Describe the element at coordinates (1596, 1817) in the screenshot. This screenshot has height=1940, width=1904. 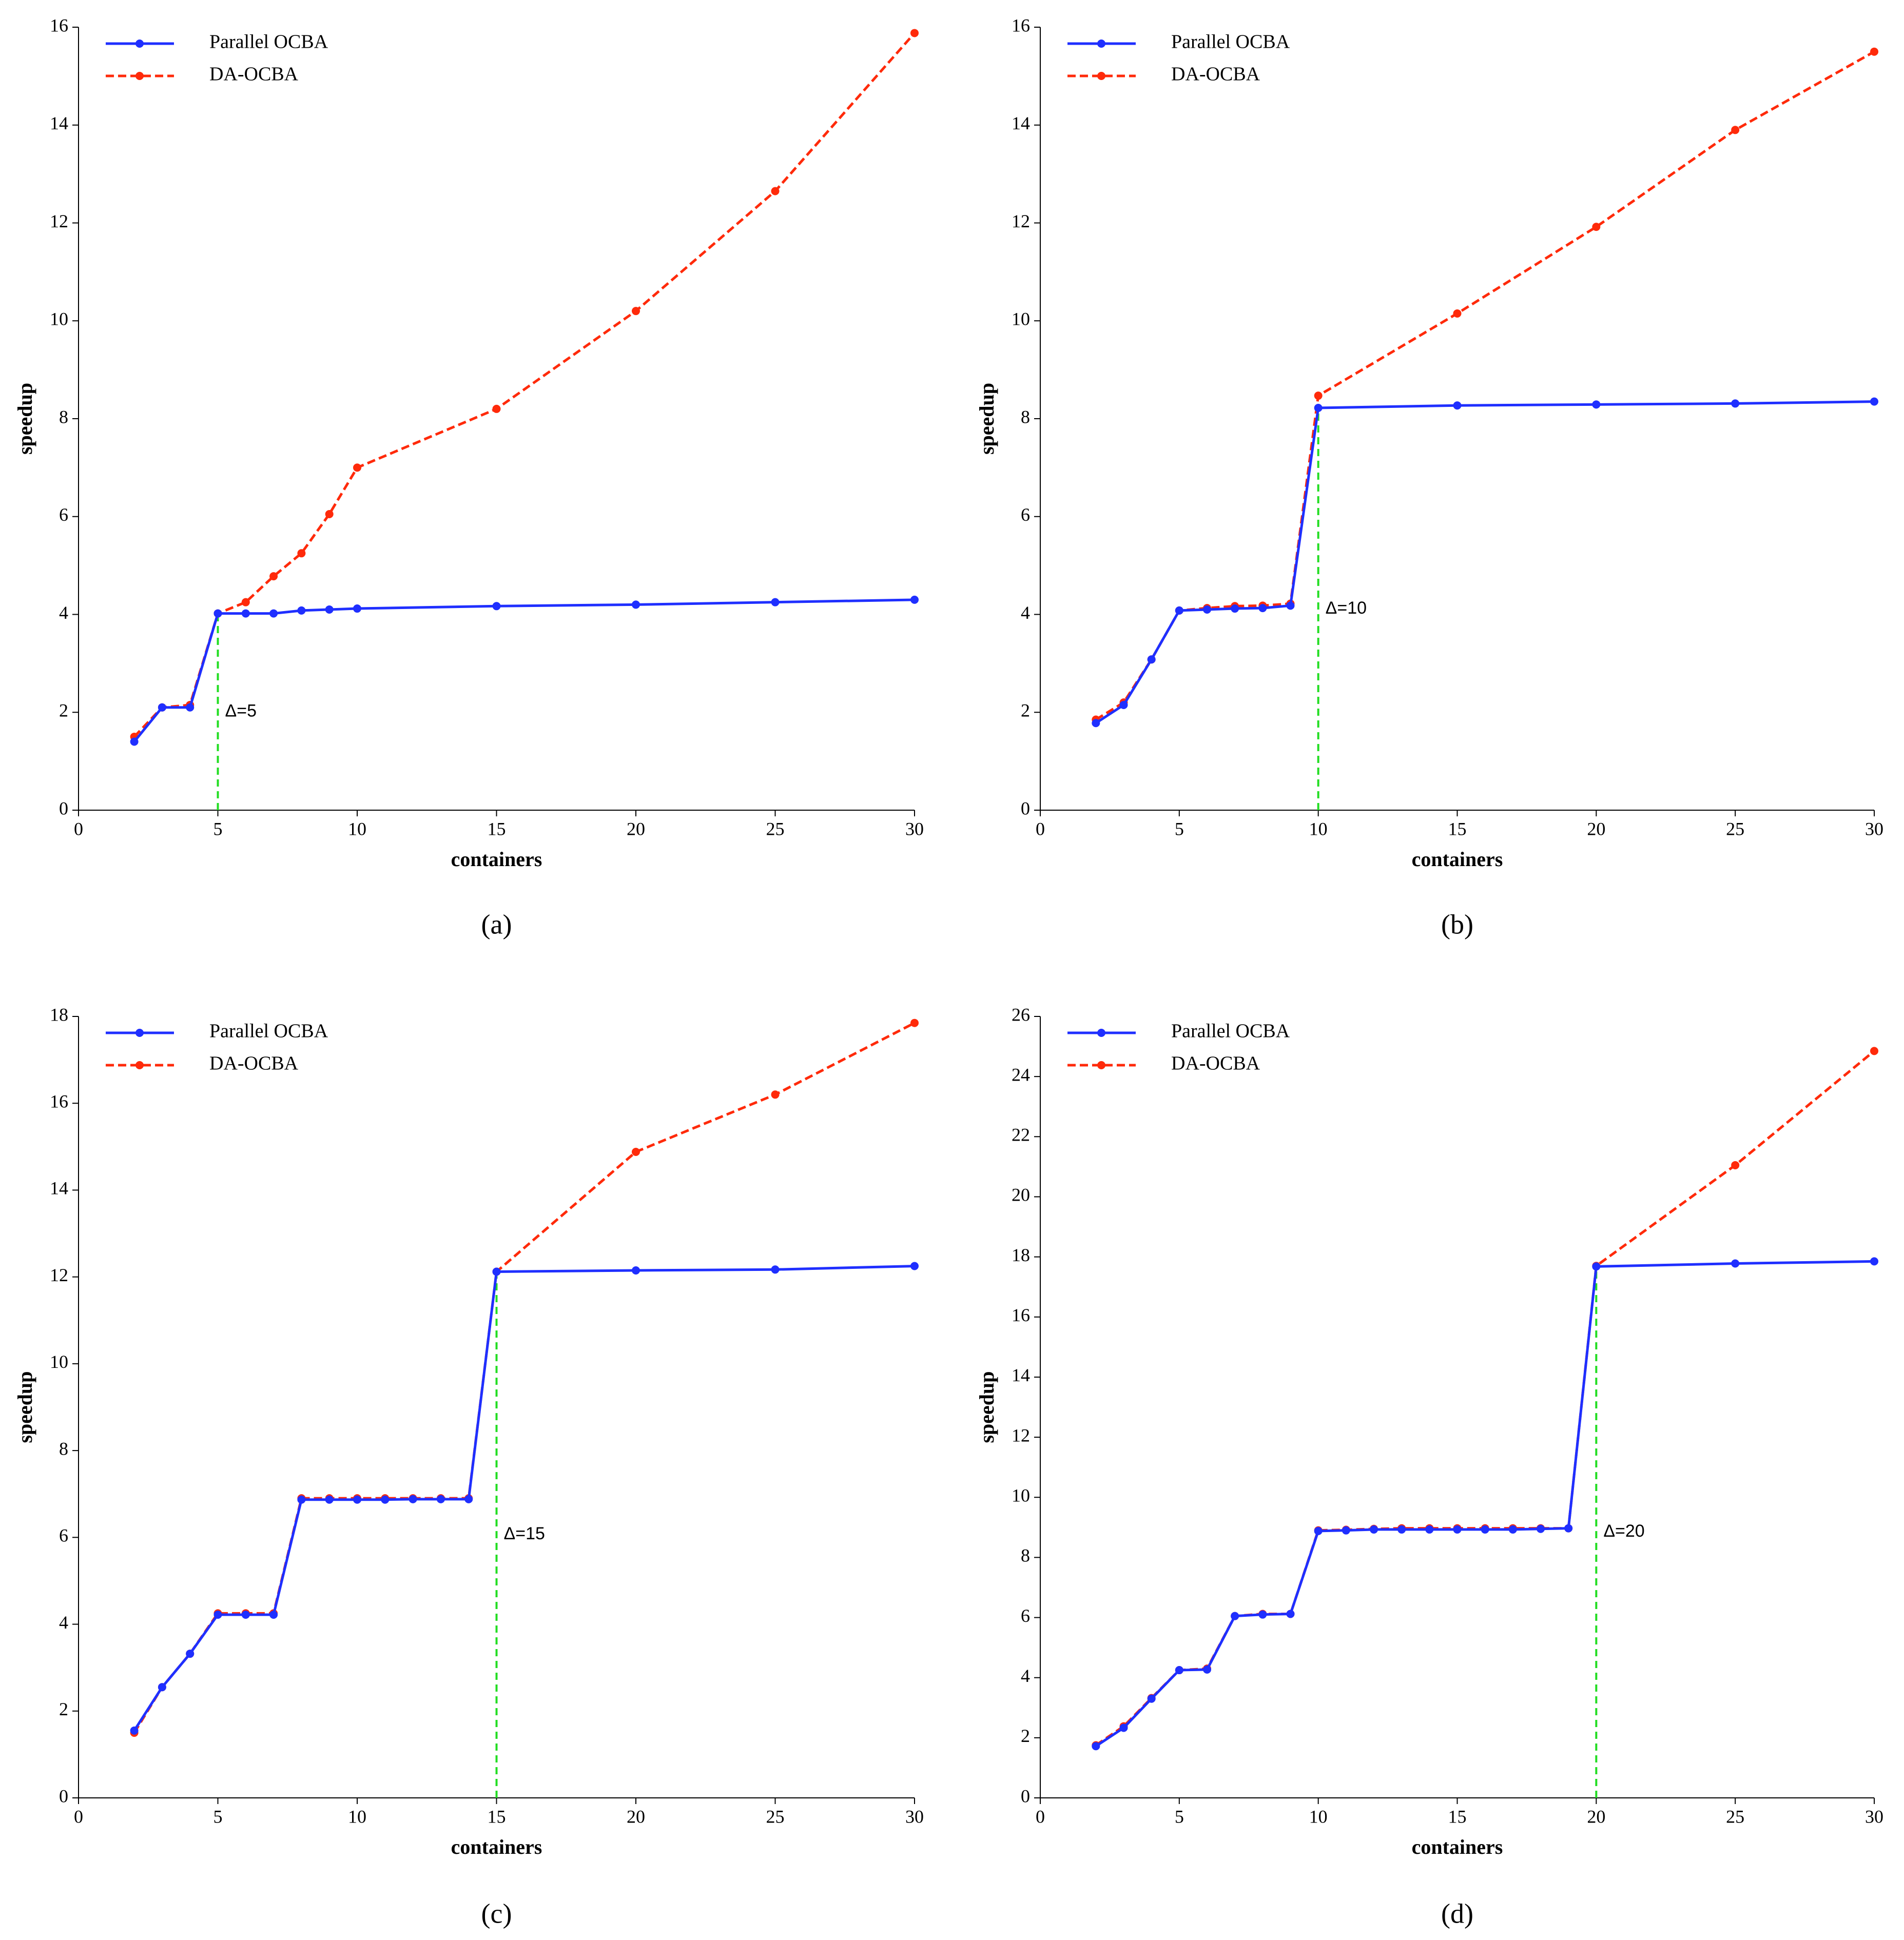
I see `x-tick-label: 20` at that location.